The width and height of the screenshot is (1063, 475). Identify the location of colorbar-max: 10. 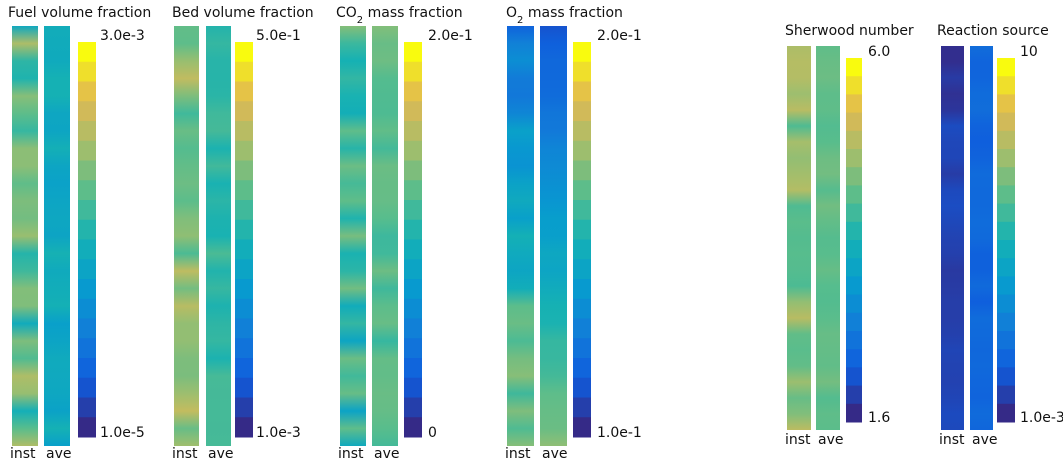
(1029, 52).